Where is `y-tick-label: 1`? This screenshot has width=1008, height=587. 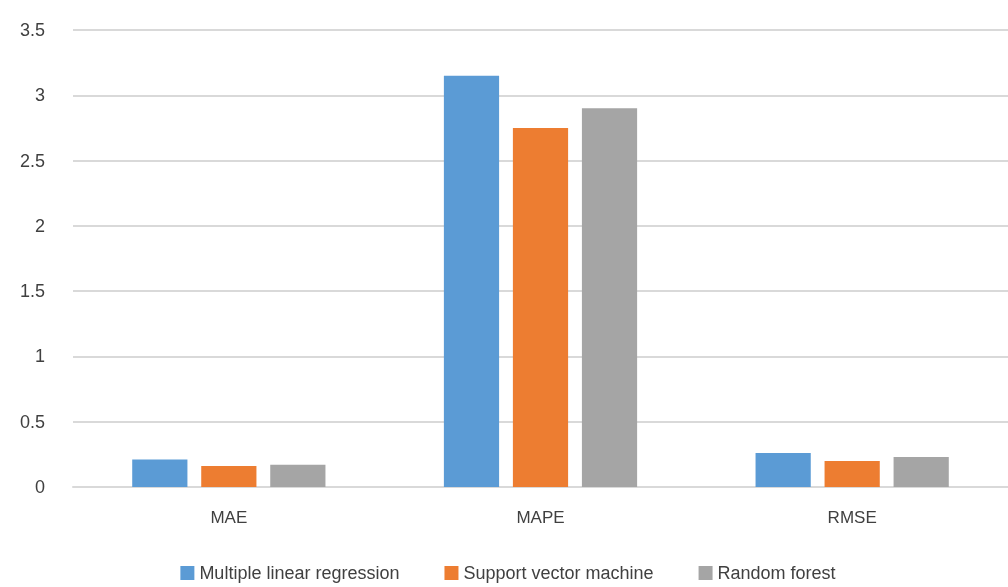
y-tick-label: 1 is located at coordinates (39, 356).